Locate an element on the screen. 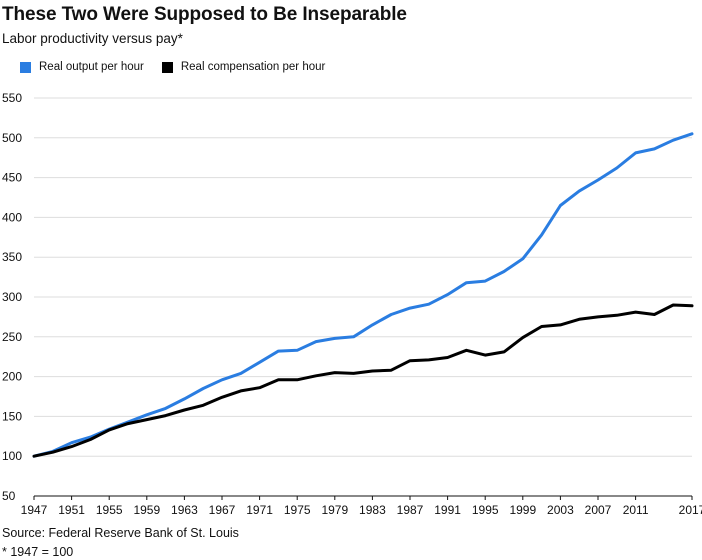  x-tick-label: 1975 is located at coordinates (297, 510).